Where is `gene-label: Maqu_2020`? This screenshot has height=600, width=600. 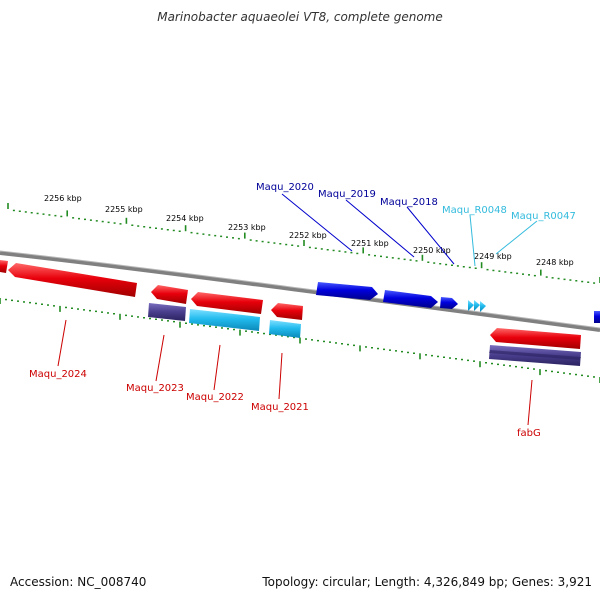 gene-label: Maqu_2020 is located at coordinates (285, 187).